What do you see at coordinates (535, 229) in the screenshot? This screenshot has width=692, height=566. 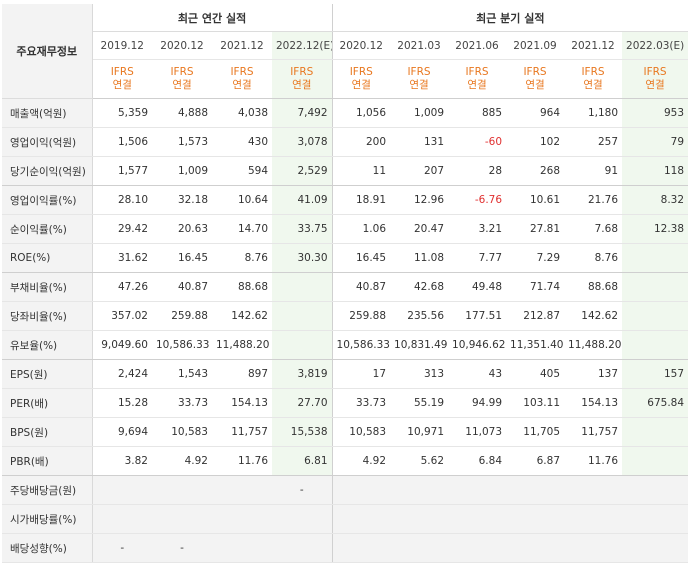 I see `table-cell: 27.81` at bounding box center [535, 229].